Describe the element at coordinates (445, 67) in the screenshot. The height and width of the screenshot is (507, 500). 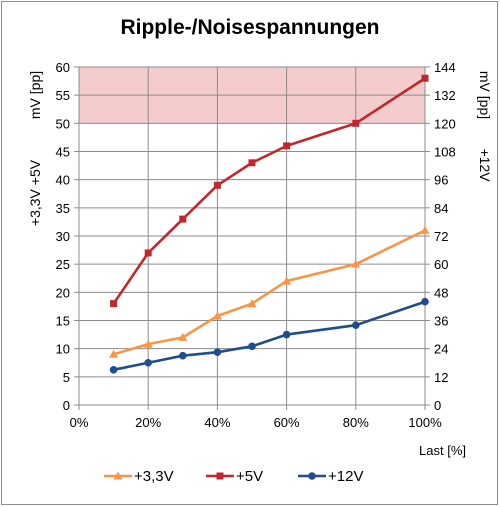
I see `y-right-tick-label: 144` at that location.